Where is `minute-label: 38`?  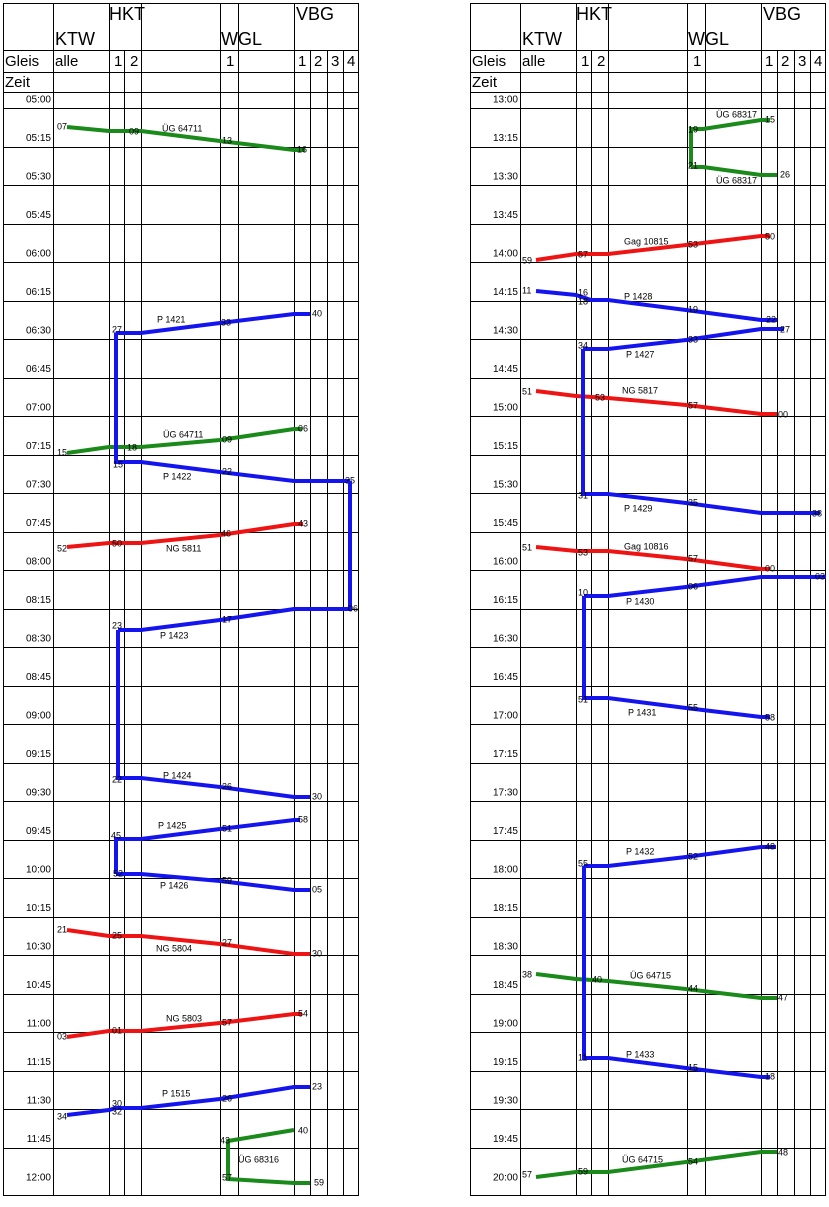
minute-label: 38 is located at coordinates (817, 513).